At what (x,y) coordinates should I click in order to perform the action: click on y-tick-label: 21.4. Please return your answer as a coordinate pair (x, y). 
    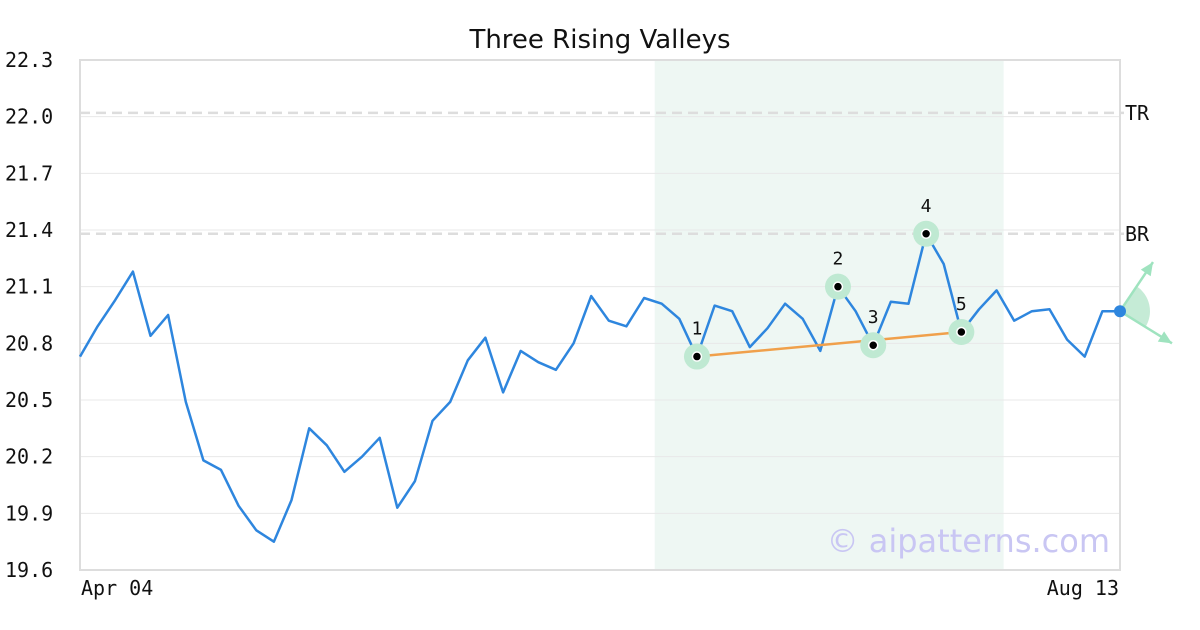
    Looking at the image, I should click on (29, 230).